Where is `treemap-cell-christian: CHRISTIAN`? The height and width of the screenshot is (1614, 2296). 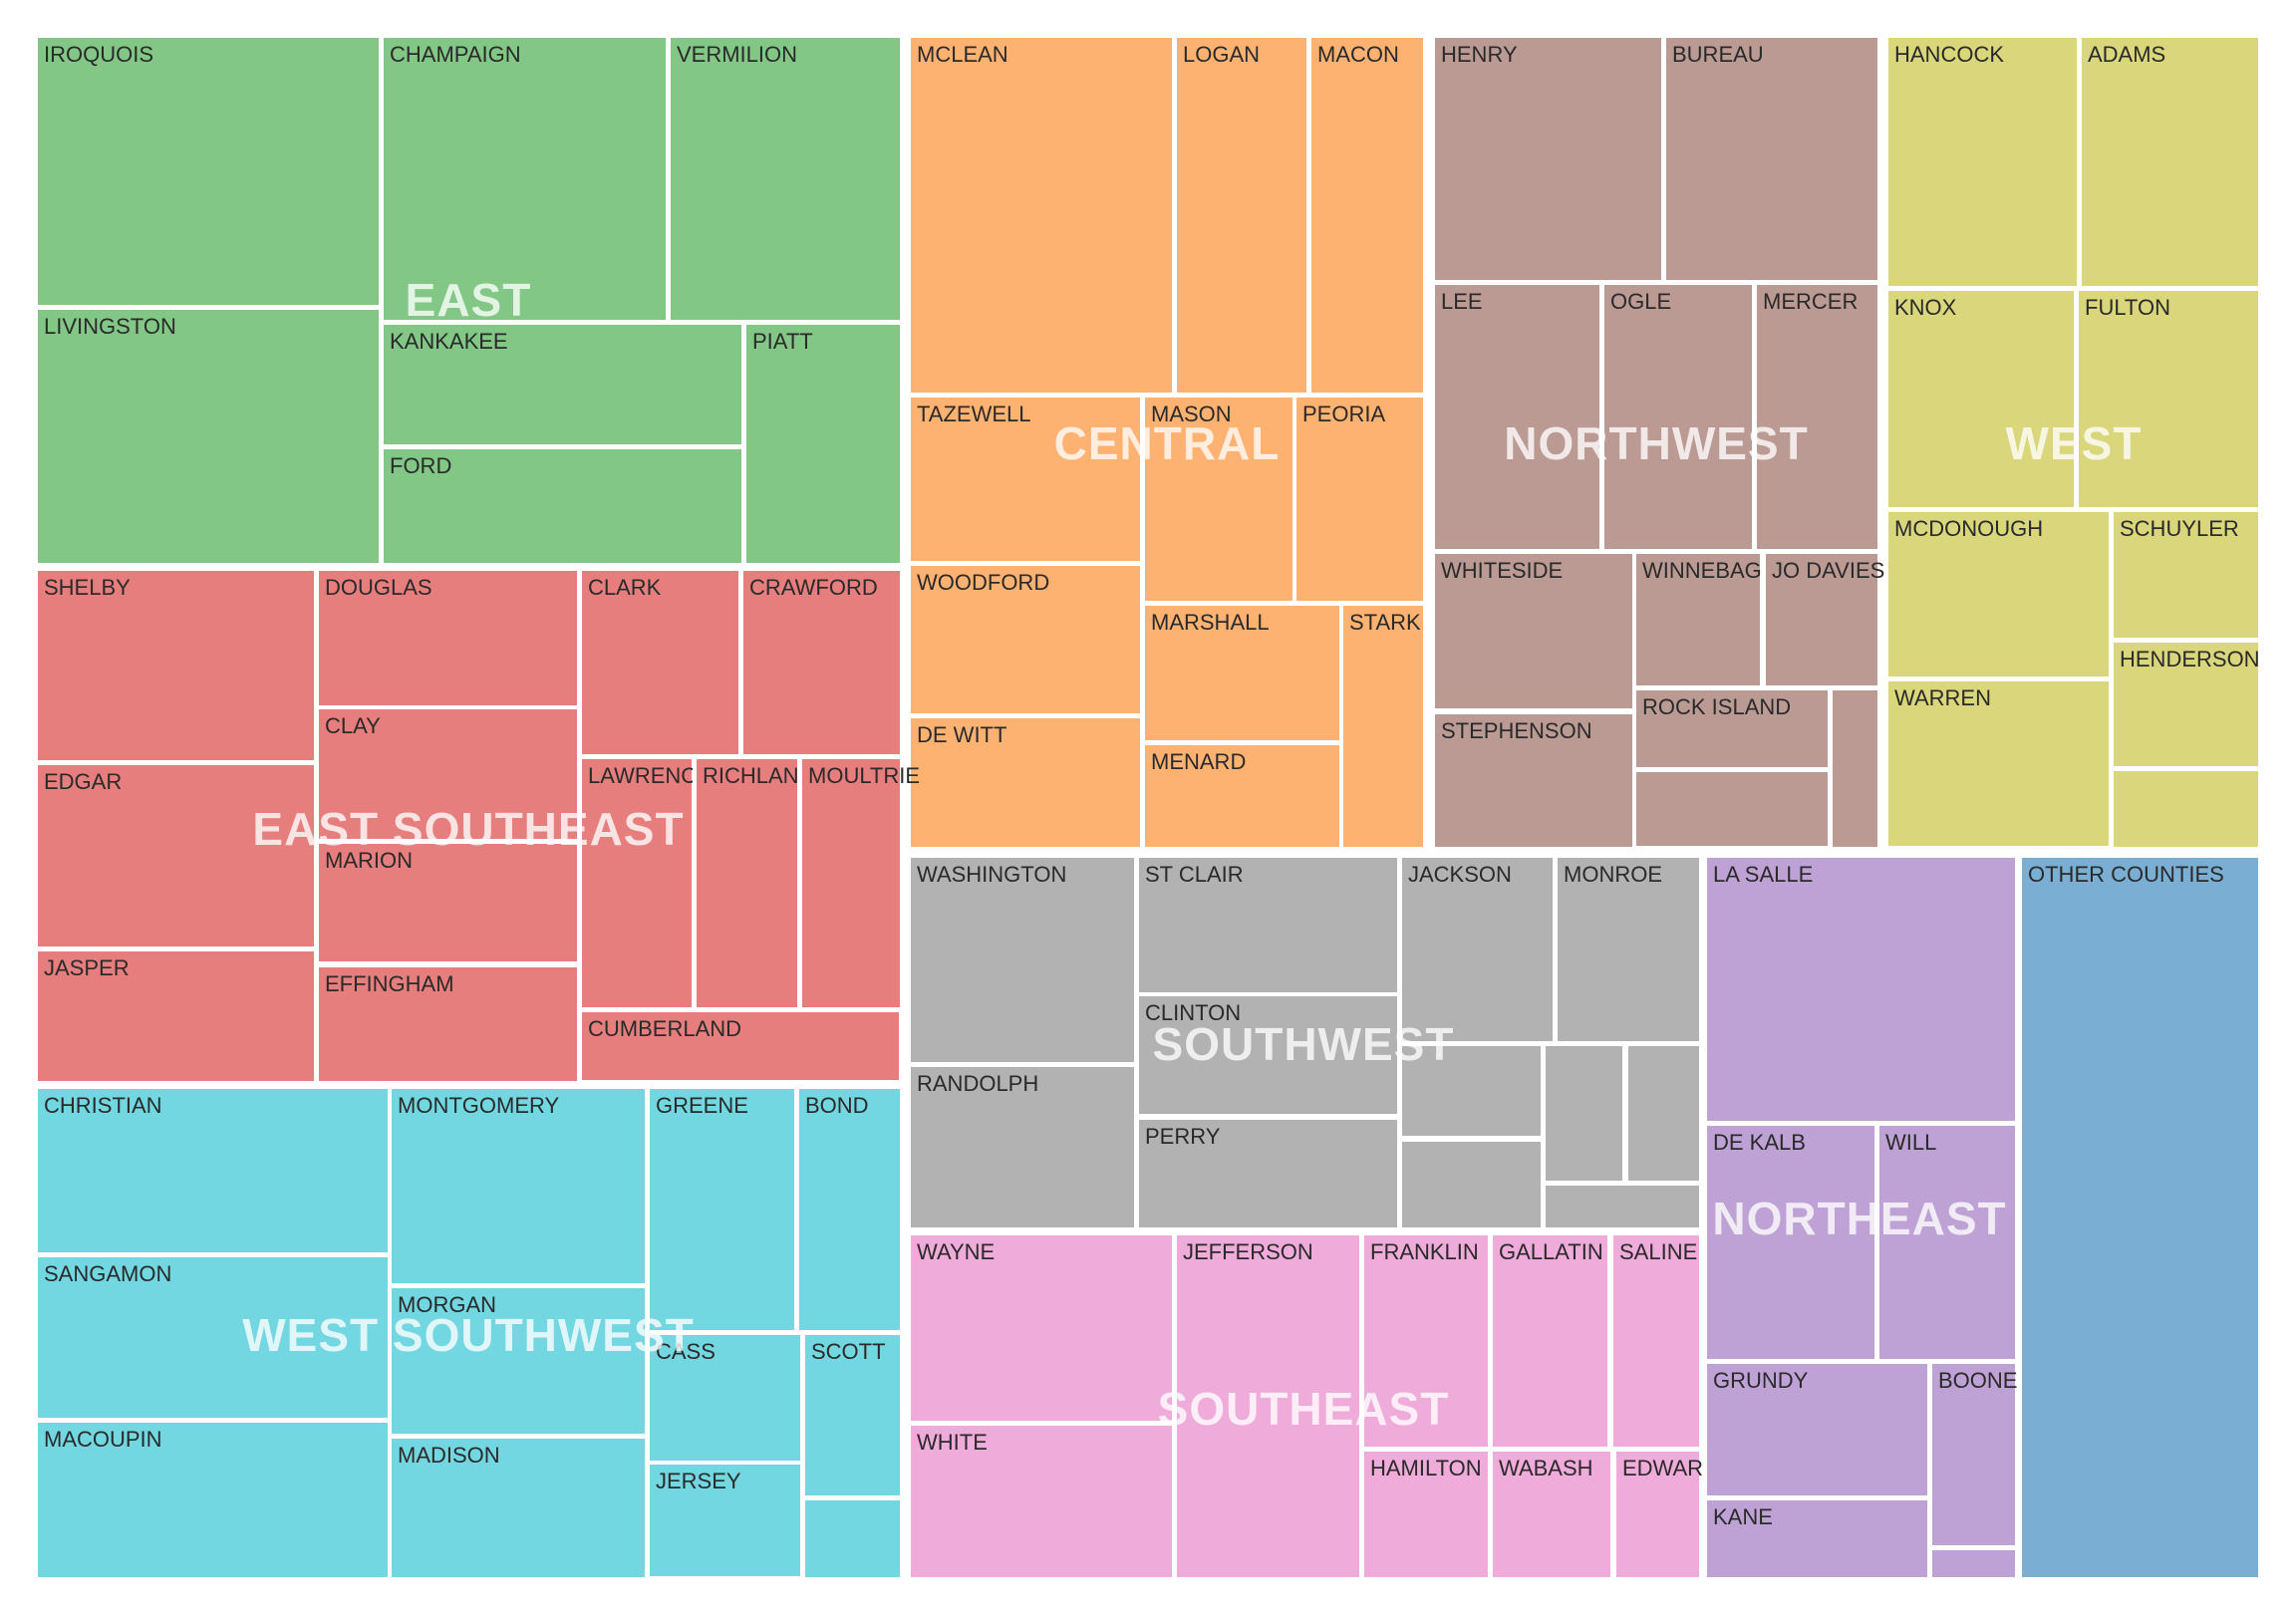 treemap-cell-christian: CHRISTIAN is located at coordinates (213, 1170).